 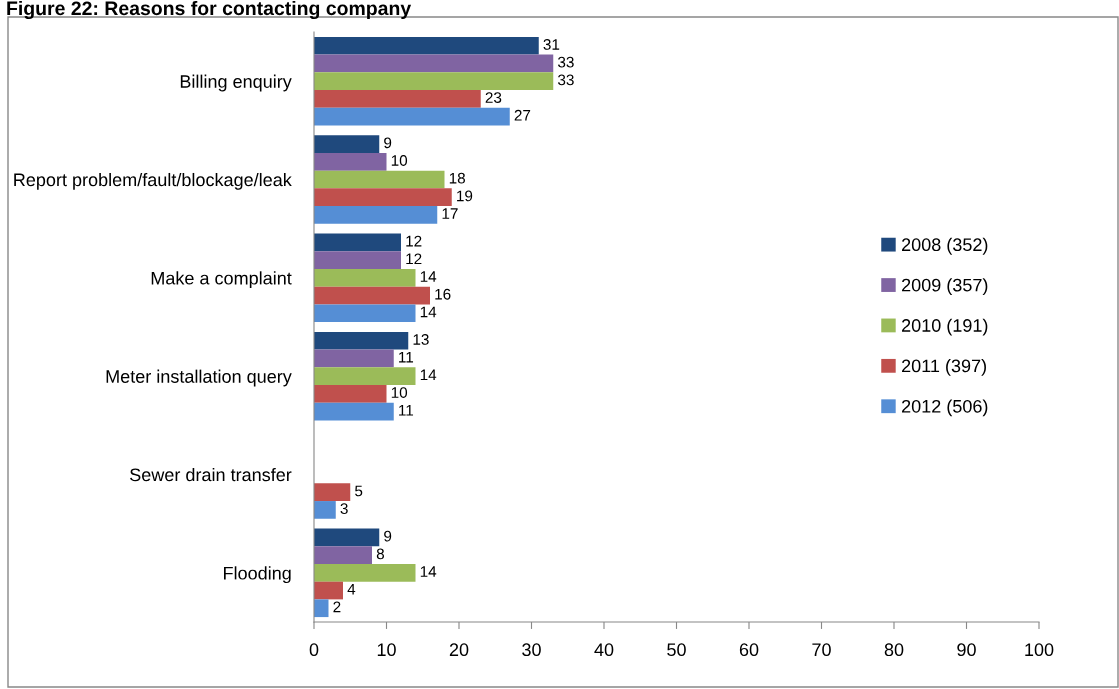 I want to click on data-label: 5, so click(x=359, y=491).